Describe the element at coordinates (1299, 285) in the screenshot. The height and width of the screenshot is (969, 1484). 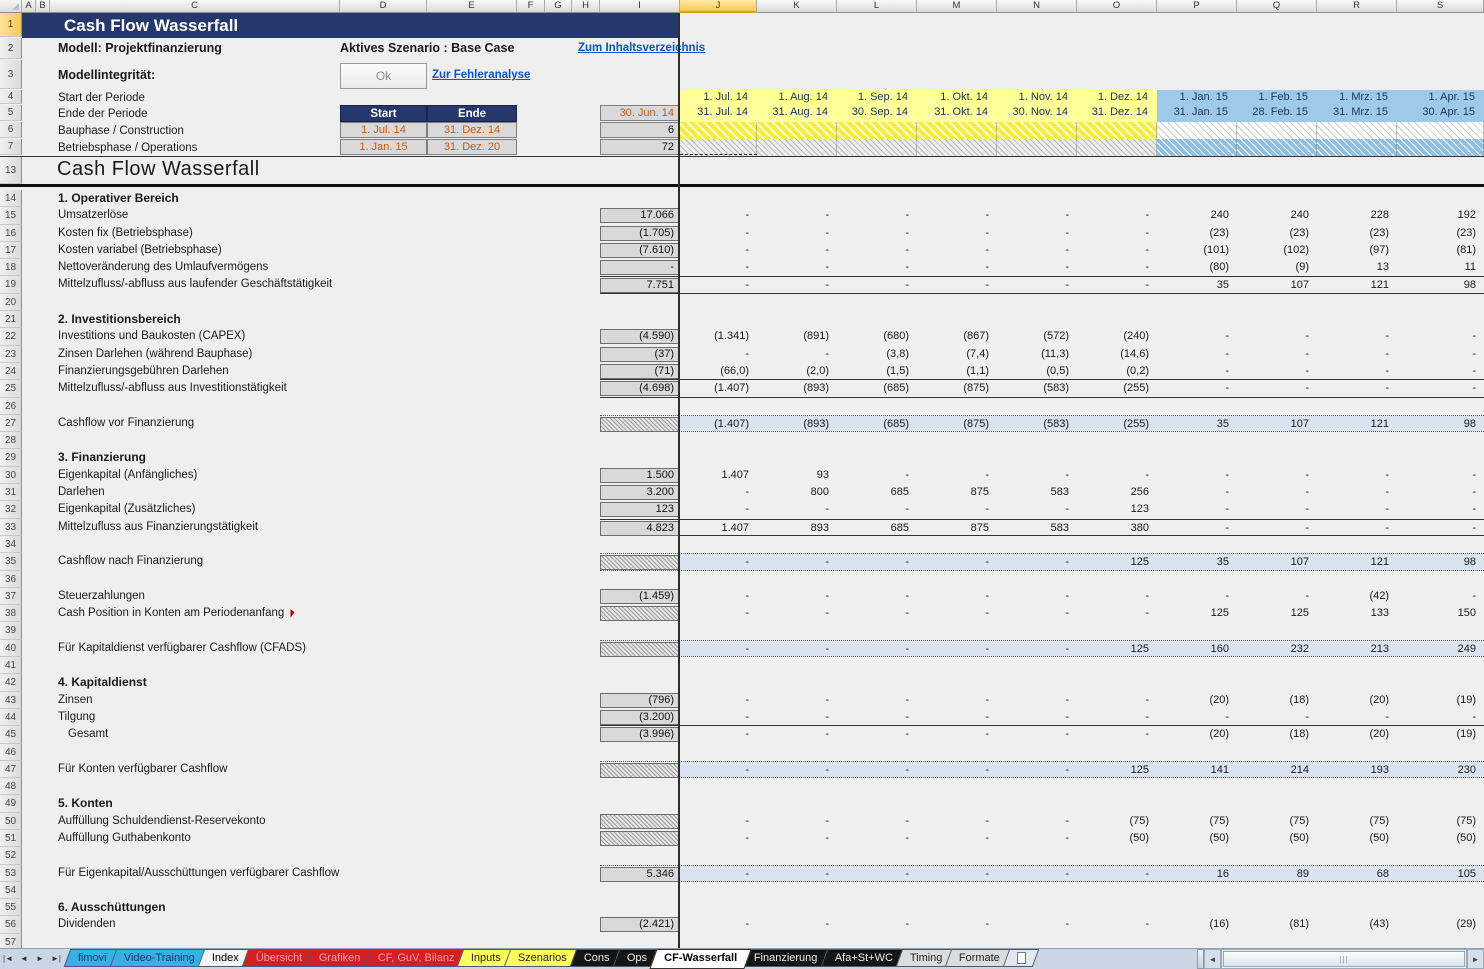
I see `cell-Q19: 107` at that location.